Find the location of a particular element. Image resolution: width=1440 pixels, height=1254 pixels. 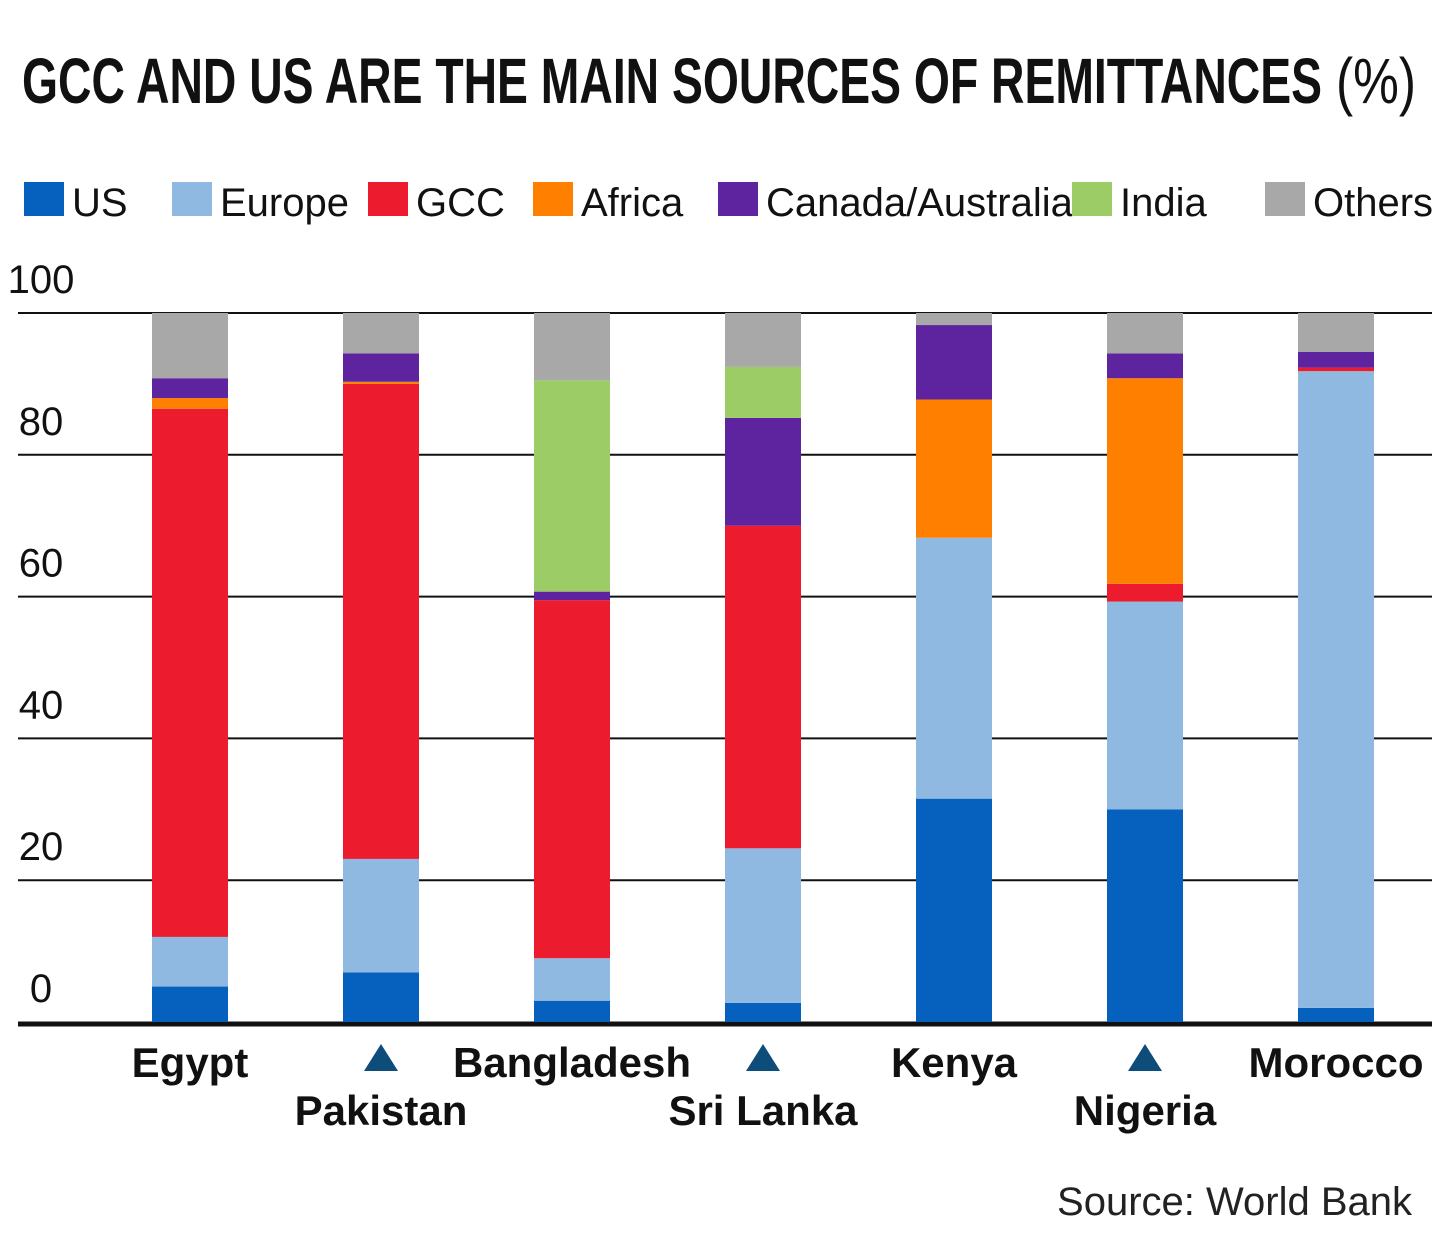

y-tick-label-20: 20 is located at coordinates (41, 847).